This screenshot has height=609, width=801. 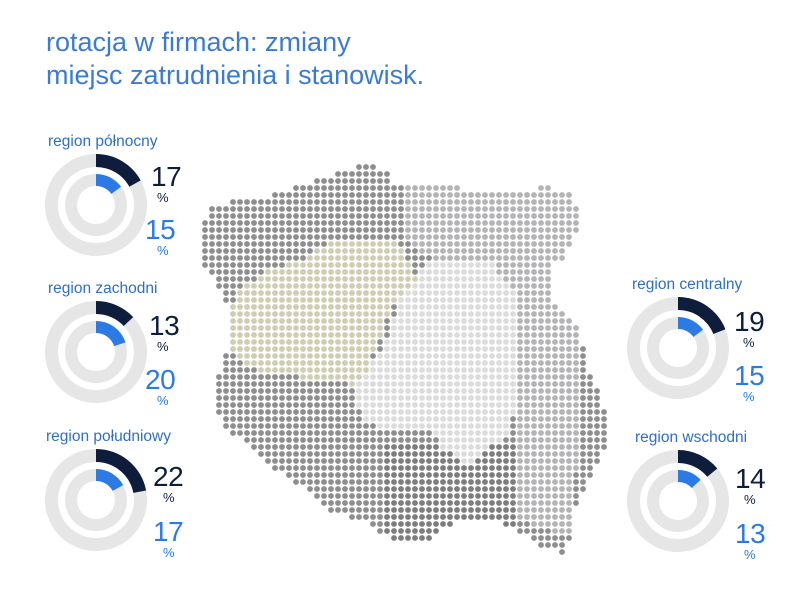 I want to click on region-label: region zachodni, so click(x=103, y=288).